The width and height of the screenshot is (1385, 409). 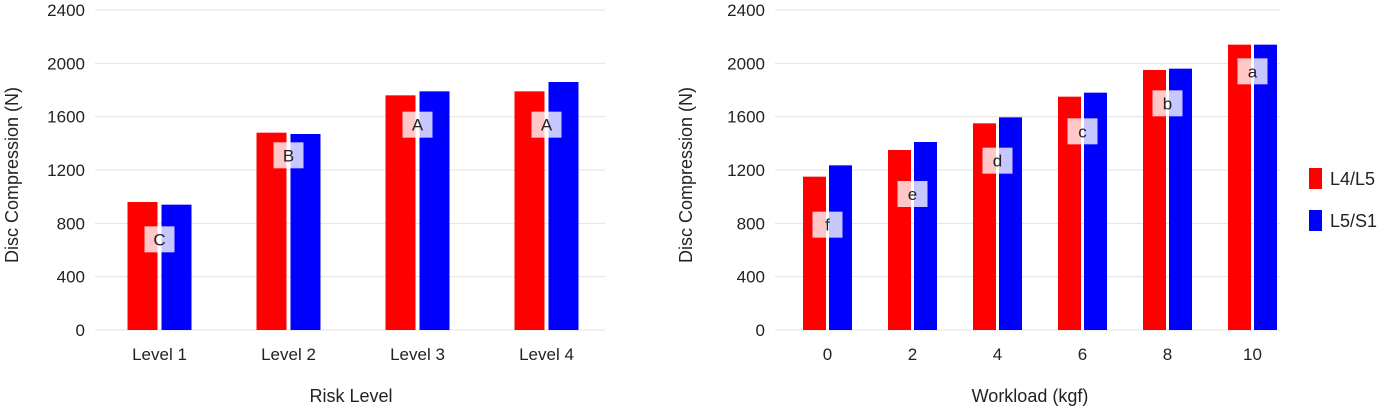 I want to click on annotation-label: c, so click(x=1082, y=131).